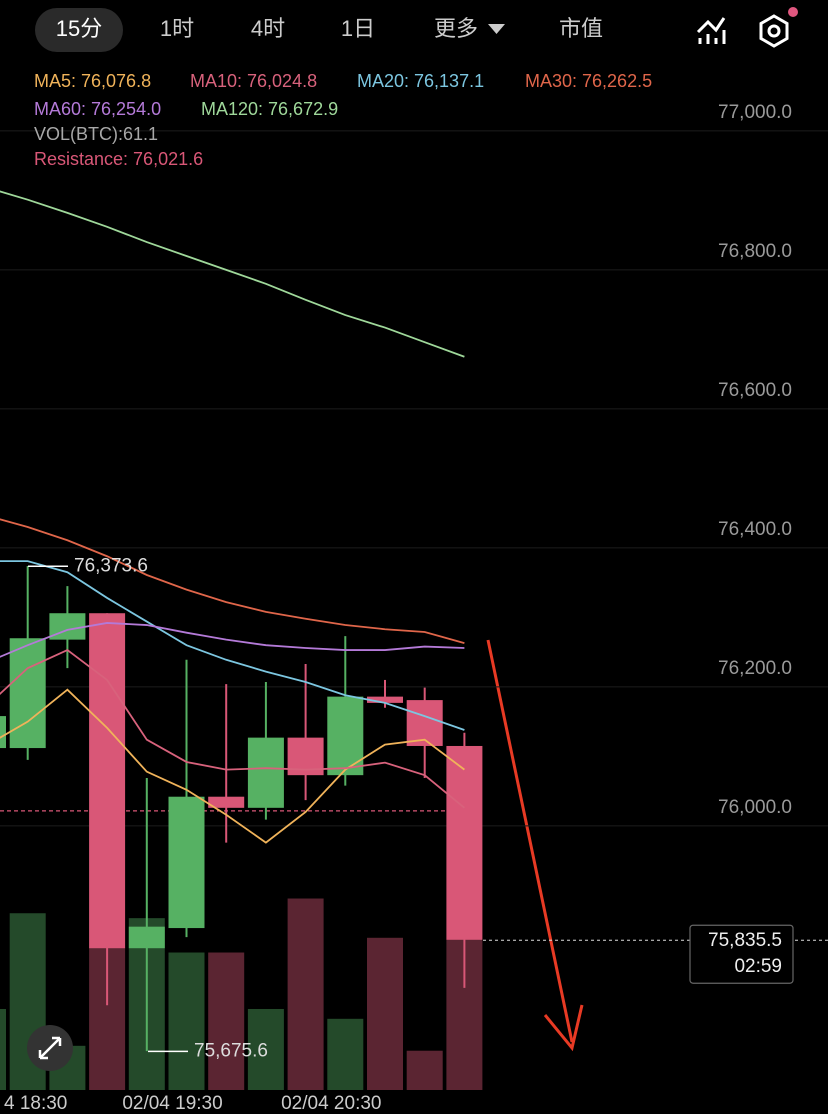  Describe the element at coordinates (118, 159) in the screenshot. I see `resistance-legend: Resistance: 76,021.6` at that location.